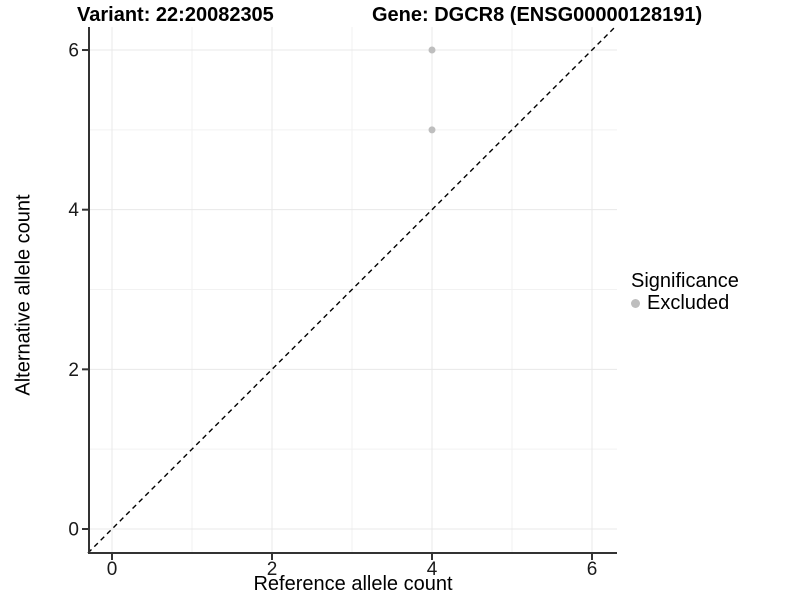 This screenshot has width=800, height=600. I want to click on legend-title: Significance, so click(685, 281).